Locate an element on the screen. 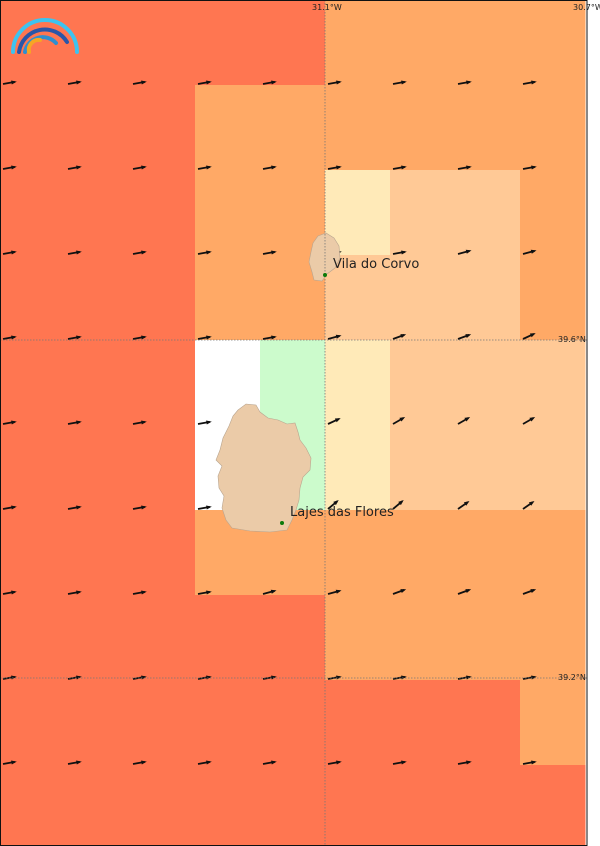 The width and height of the screenshot is (600, 846). lat-label-39.6N: 39.6°N is located at coordinates (572, 339).